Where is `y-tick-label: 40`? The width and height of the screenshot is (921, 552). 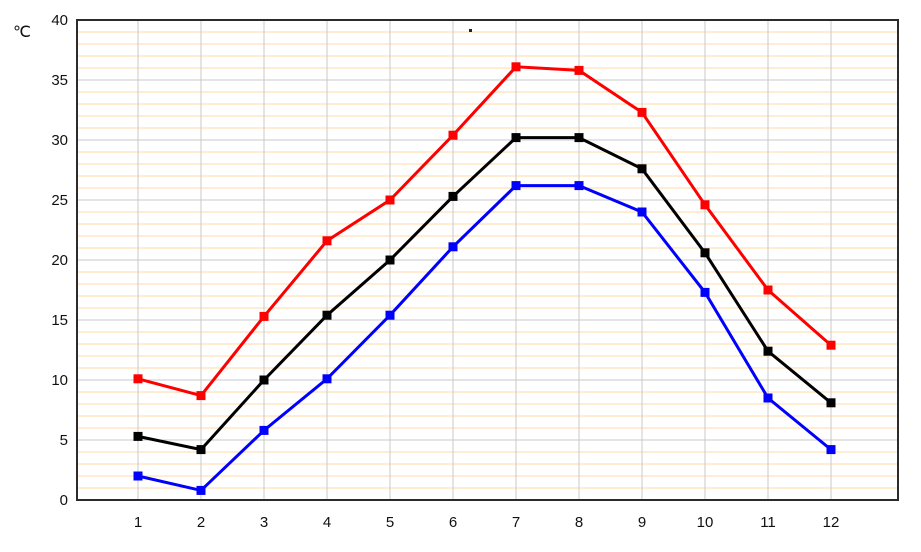 y-tick-label: 40 is located at coordinates (59, 20).